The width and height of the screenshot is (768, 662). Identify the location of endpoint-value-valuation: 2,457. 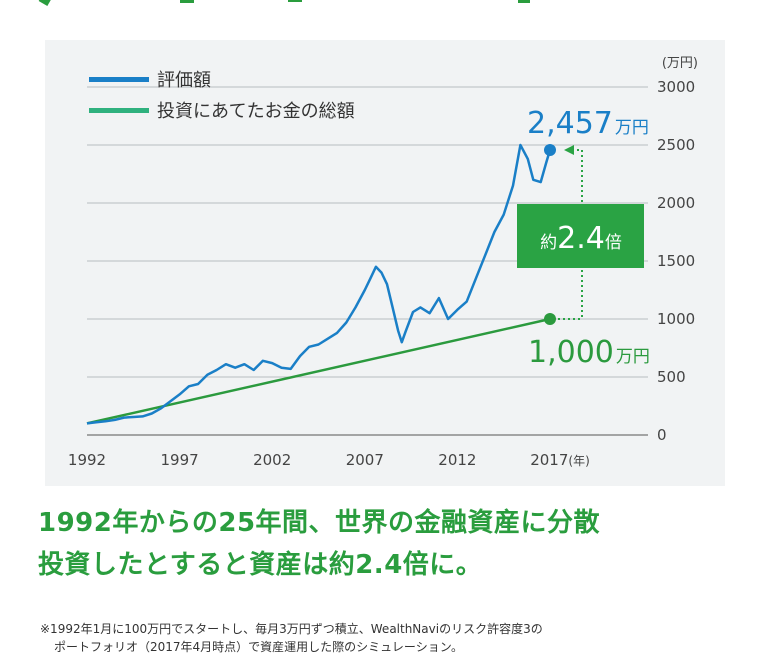
(570, 123).